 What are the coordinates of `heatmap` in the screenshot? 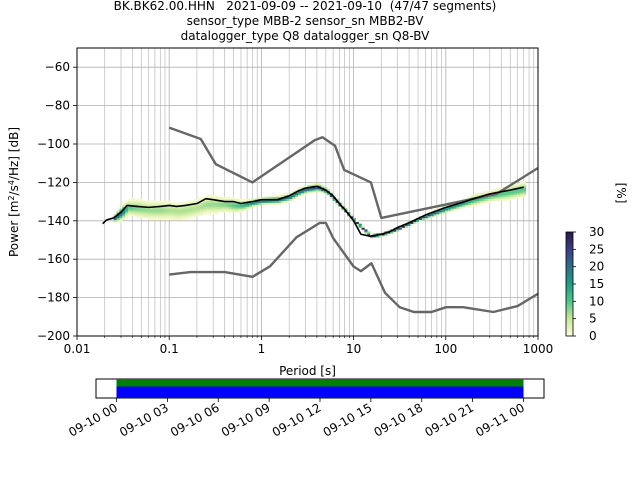 It's located at (320, 210).